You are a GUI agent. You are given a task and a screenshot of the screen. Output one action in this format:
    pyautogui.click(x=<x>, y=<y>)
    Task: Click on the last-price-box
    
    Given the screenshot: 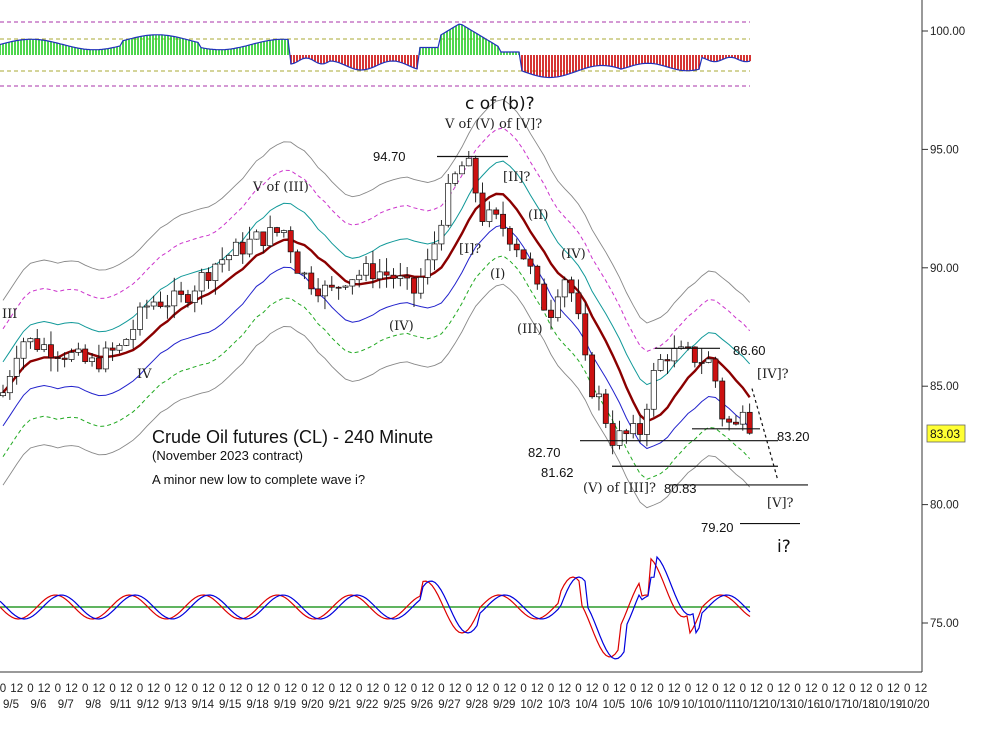 What is the action you would take?
    pyautogui.click(x=946, y=433)
    